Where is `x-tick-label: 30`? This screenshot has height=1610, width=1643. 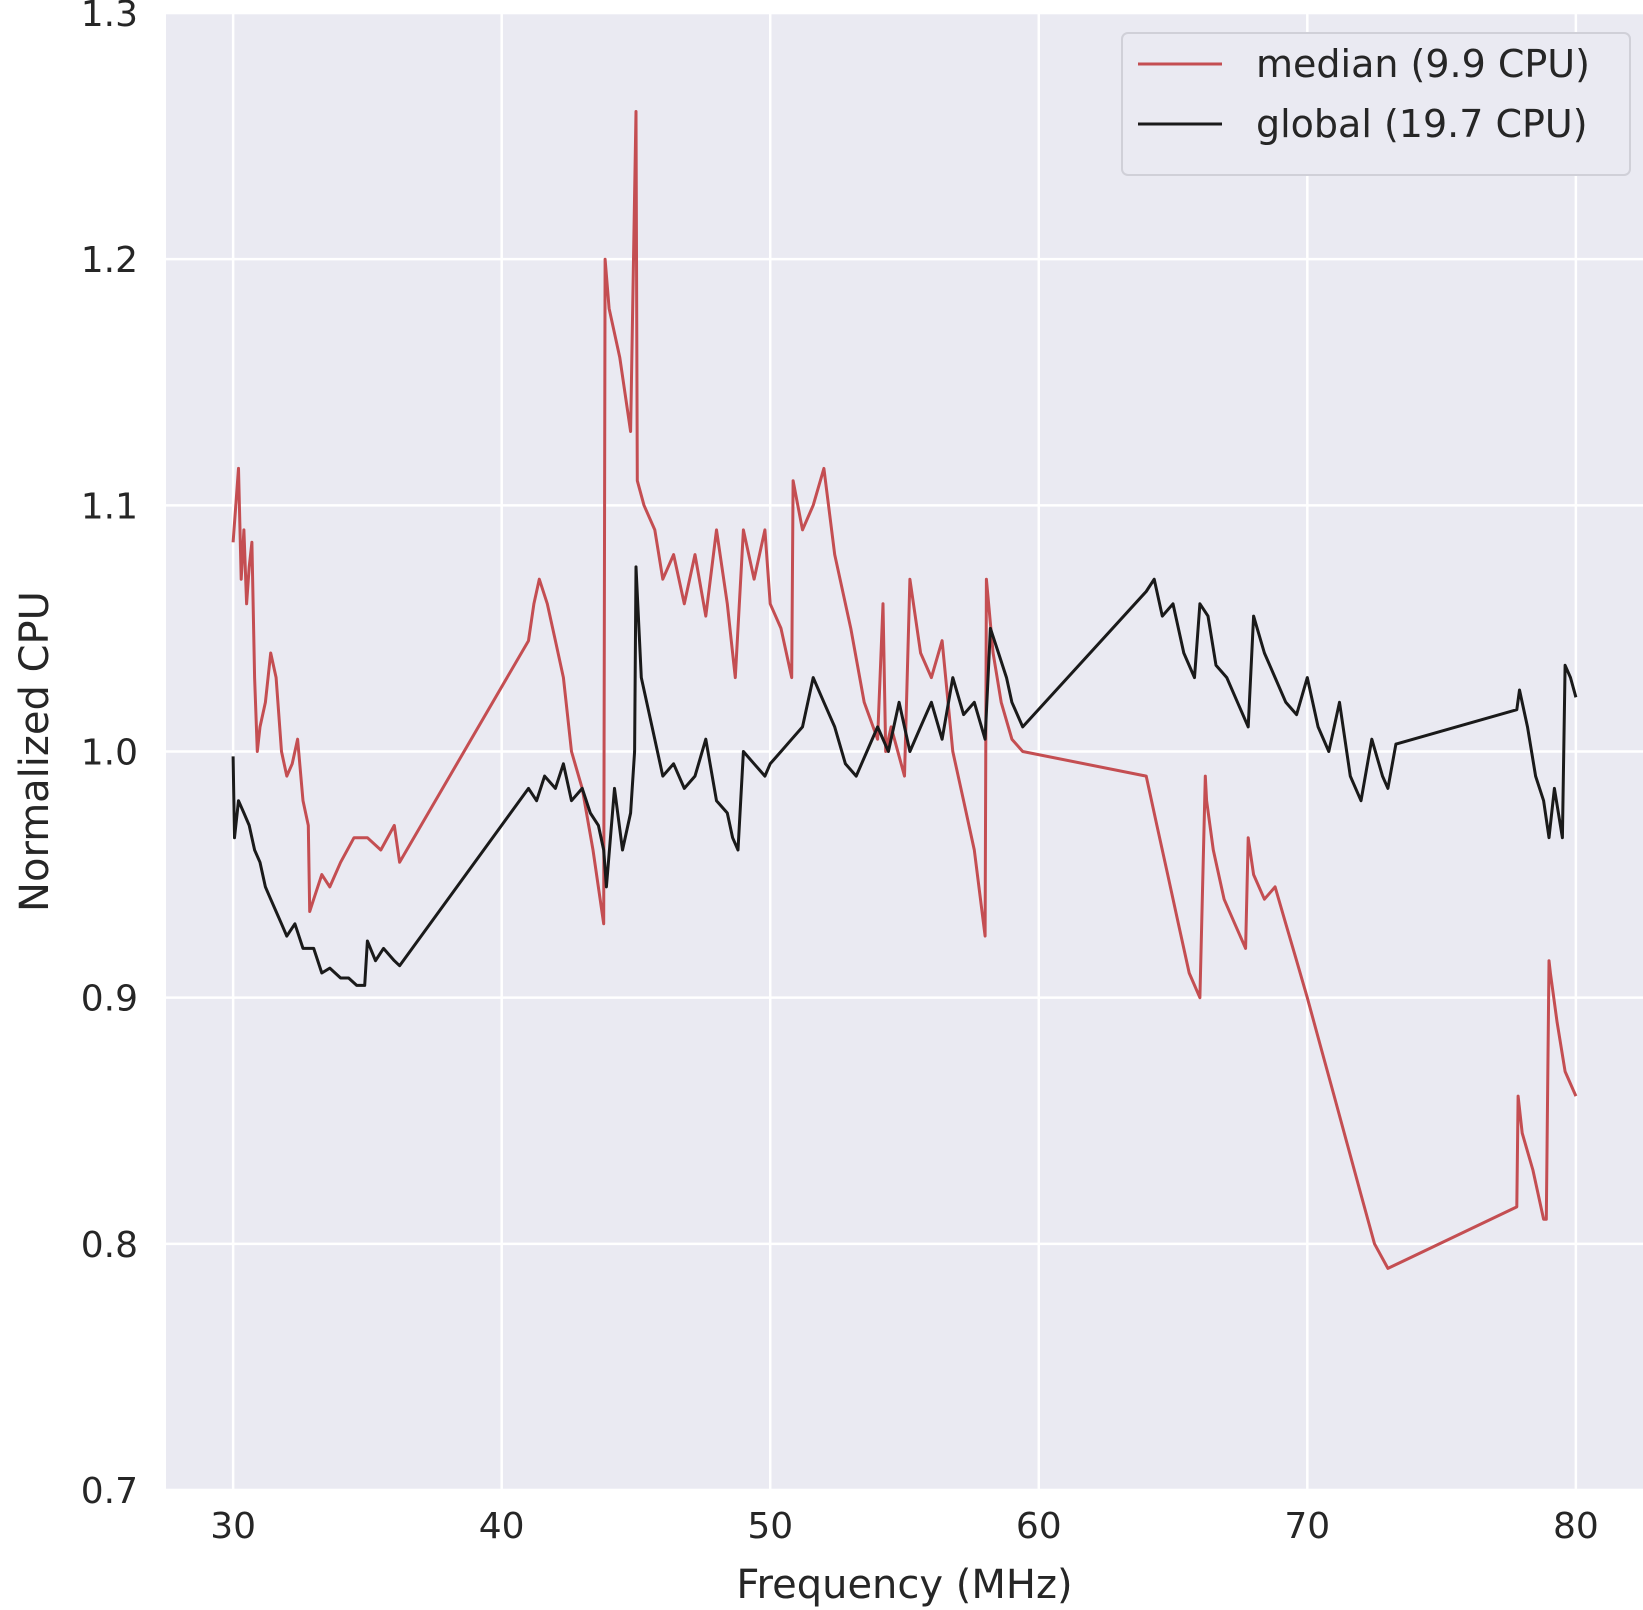 x-tick-label: 30 is located at coordinates (233, 1526).